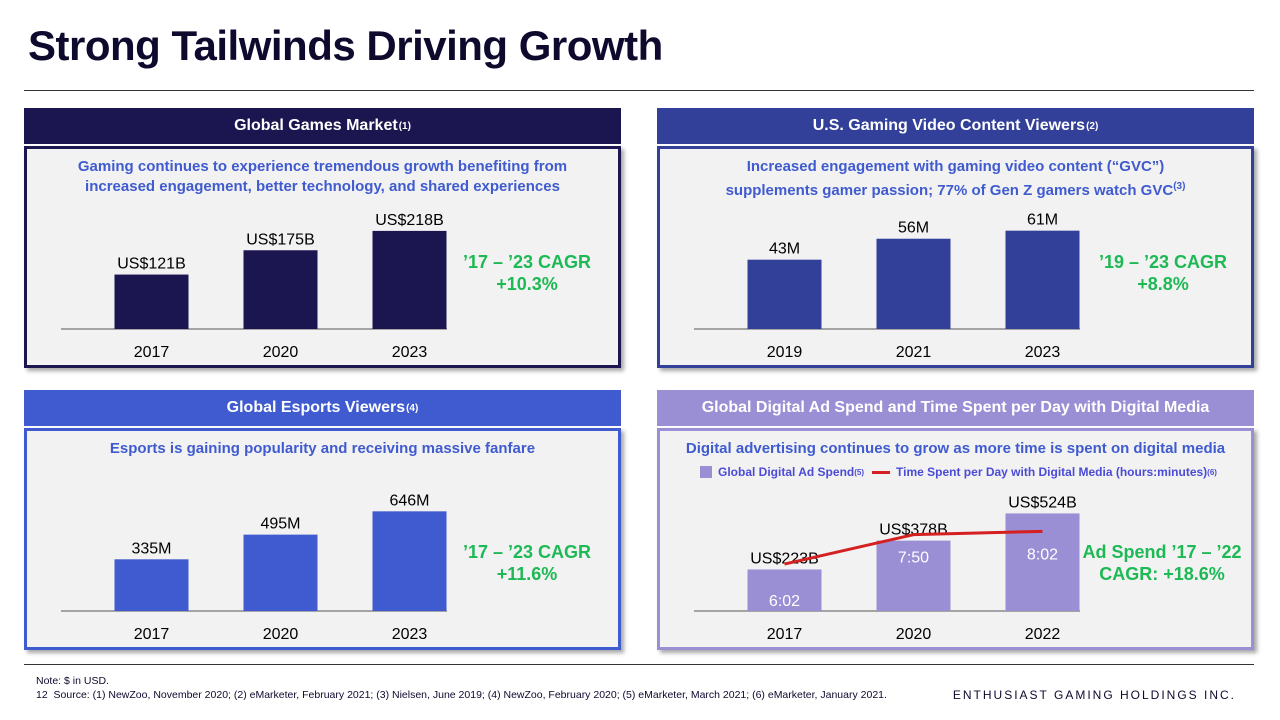 The image size is (1280, 720). What do you see at coordinates (1043, 352) in the screenshot?
I see `gvc-tick-2: 2023` at bounding box center [1043, 352].